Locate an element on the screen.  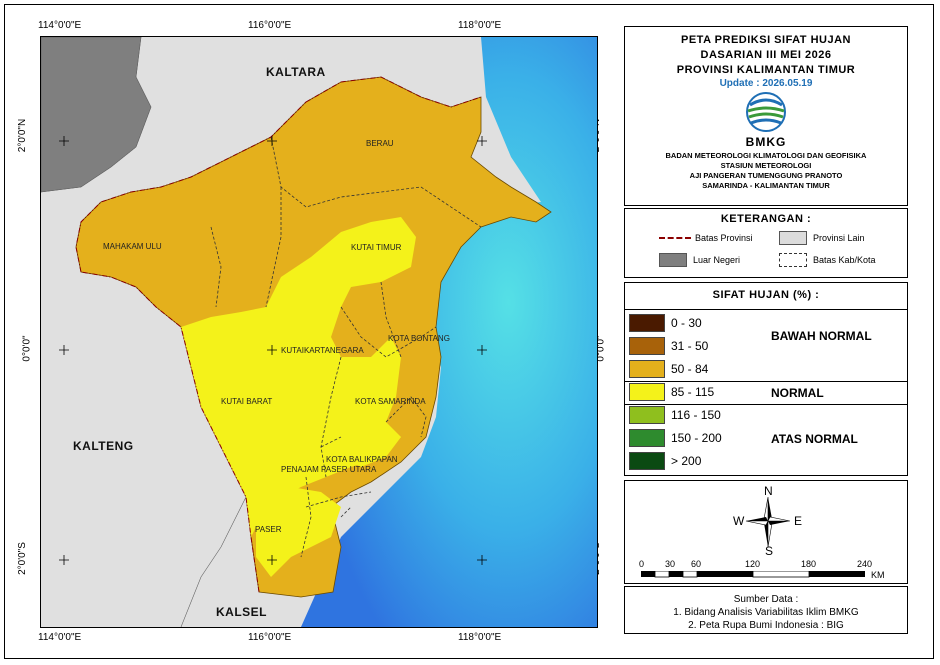
legend-luar-negeri-label: Luar Negeri is located at coordinates (717, 260).